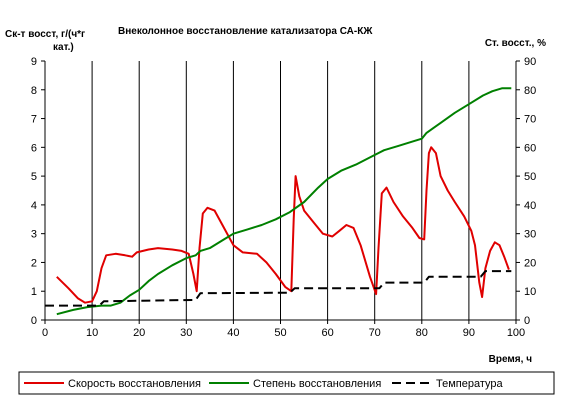  I want to click on y-left-tick-label-4: 4, so click(34, 206).